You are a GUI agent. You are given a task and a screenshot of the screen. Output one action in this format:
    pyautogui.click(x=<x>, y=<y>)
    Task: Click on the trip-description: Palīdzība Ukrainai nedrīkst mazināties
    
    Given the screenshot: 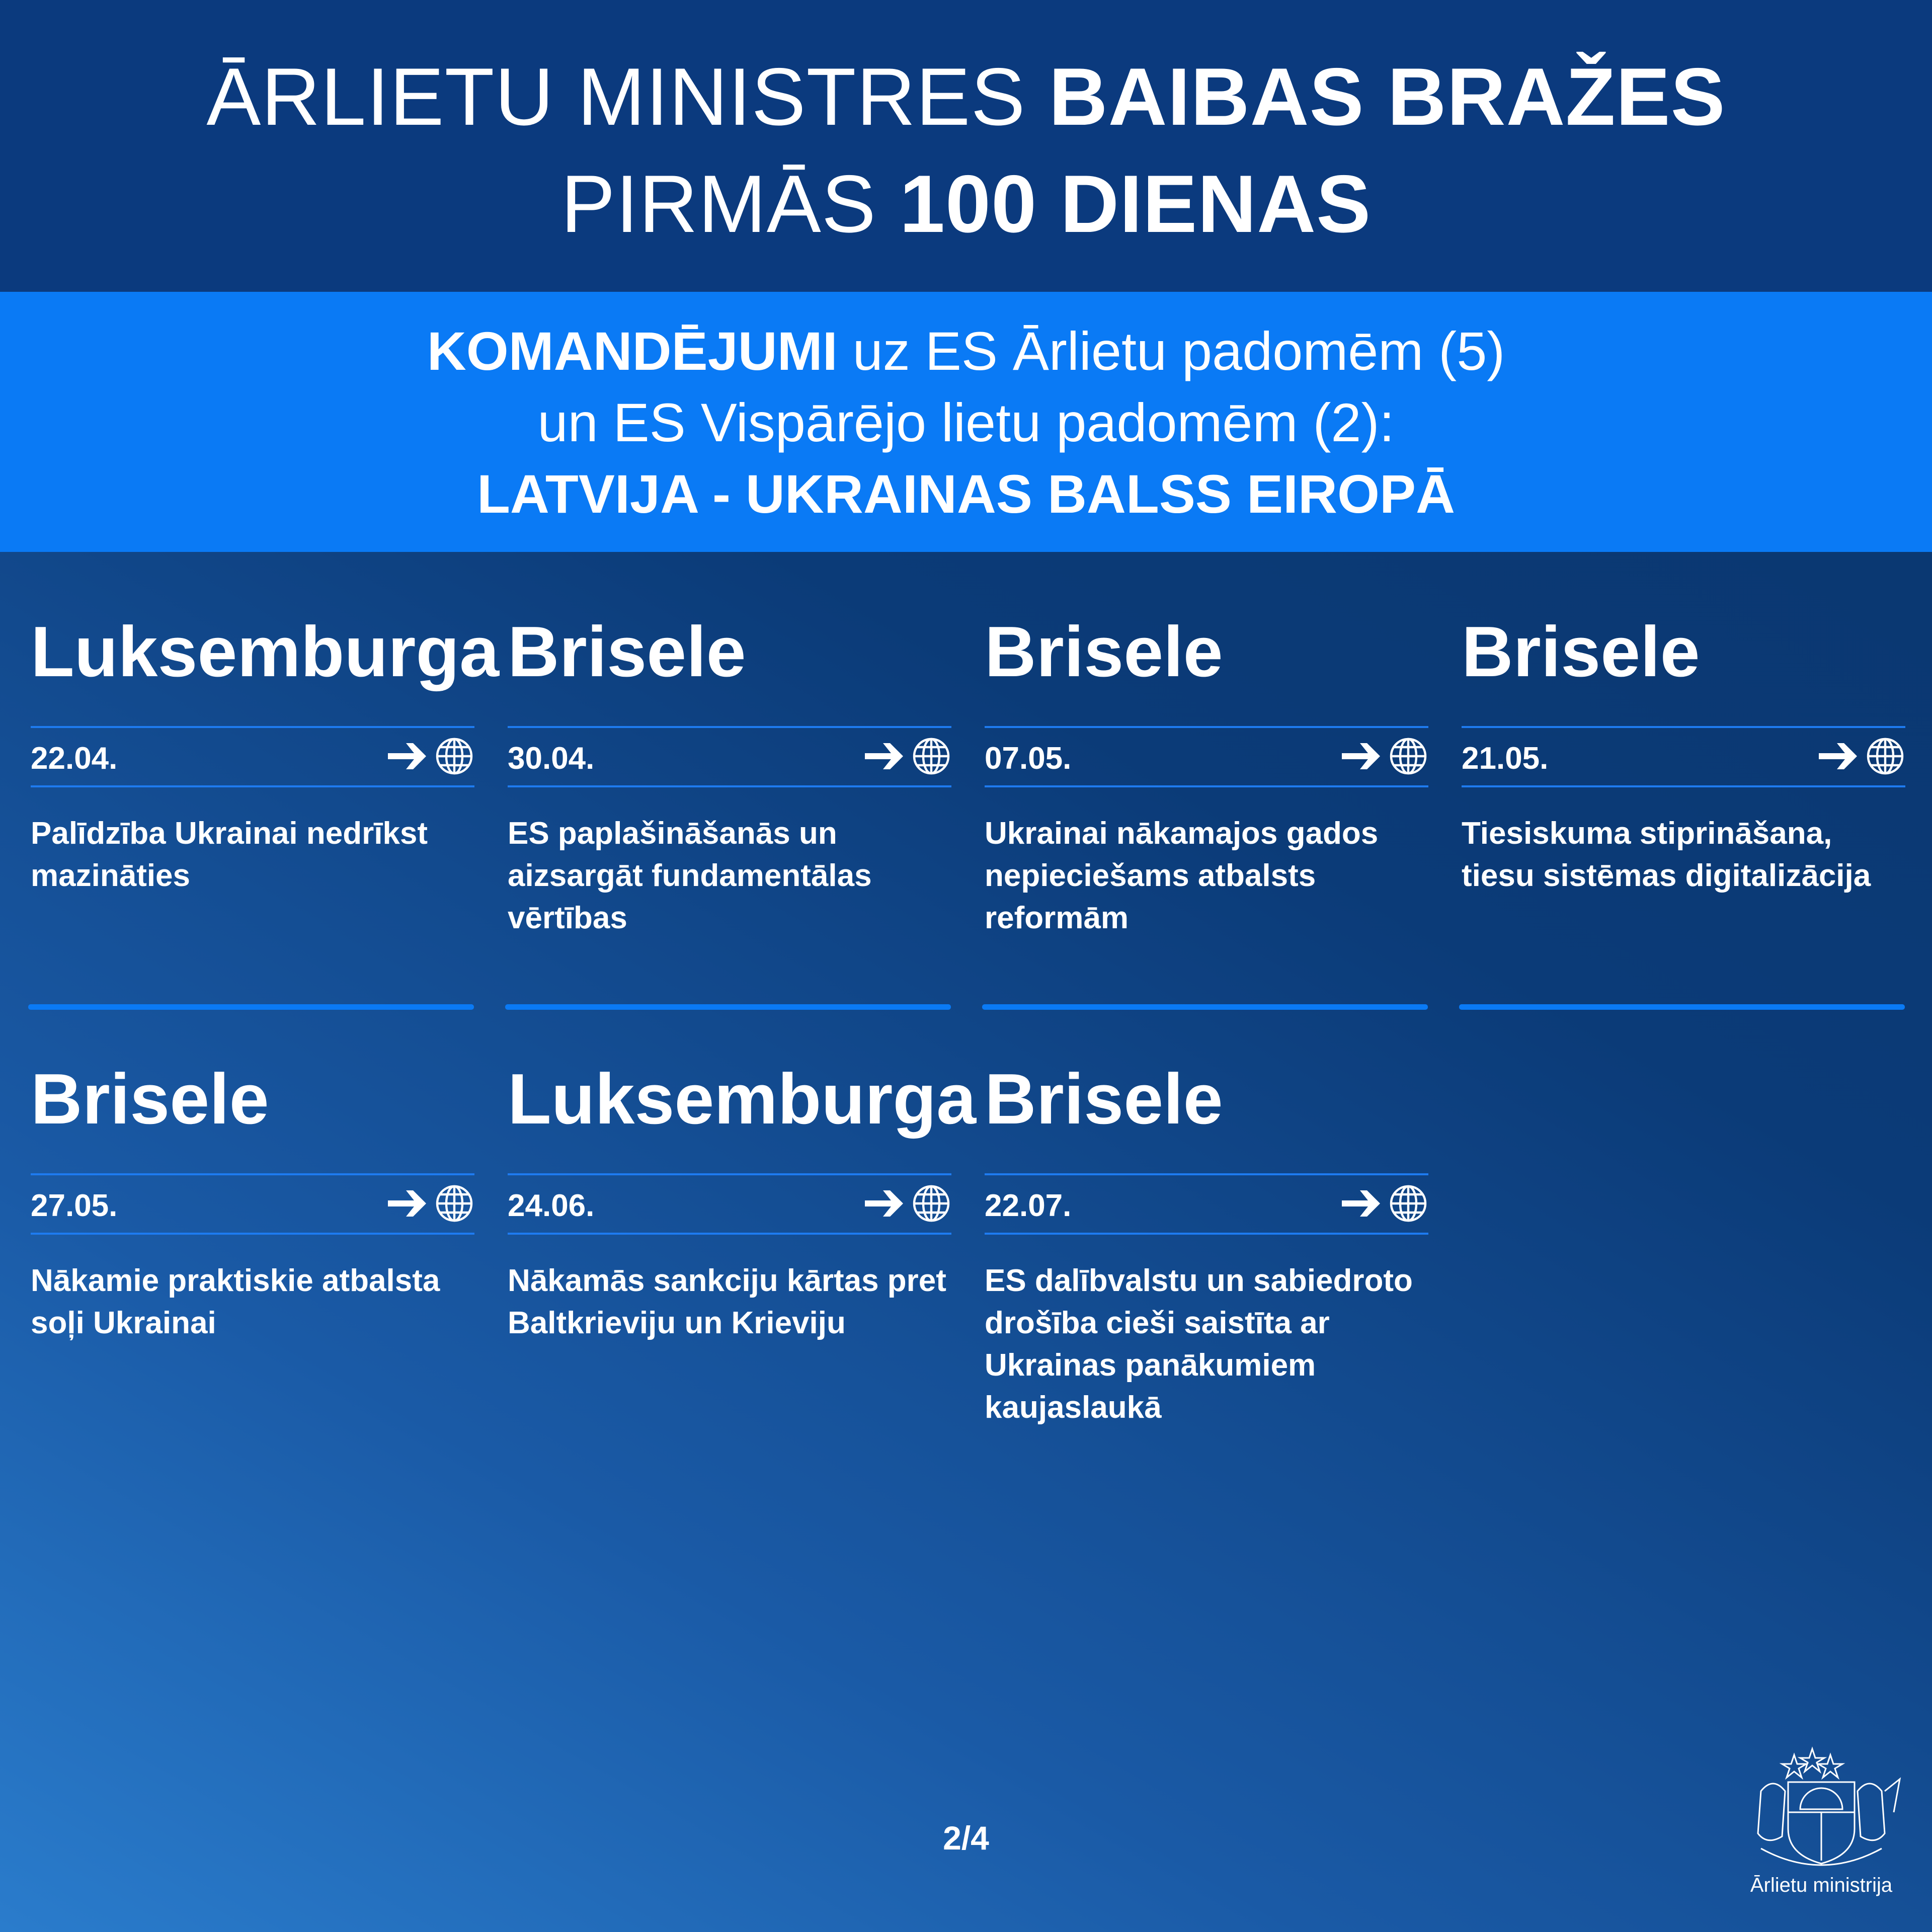 What is the action you would take?
    pyautogui.click(x=229, y=854)
    